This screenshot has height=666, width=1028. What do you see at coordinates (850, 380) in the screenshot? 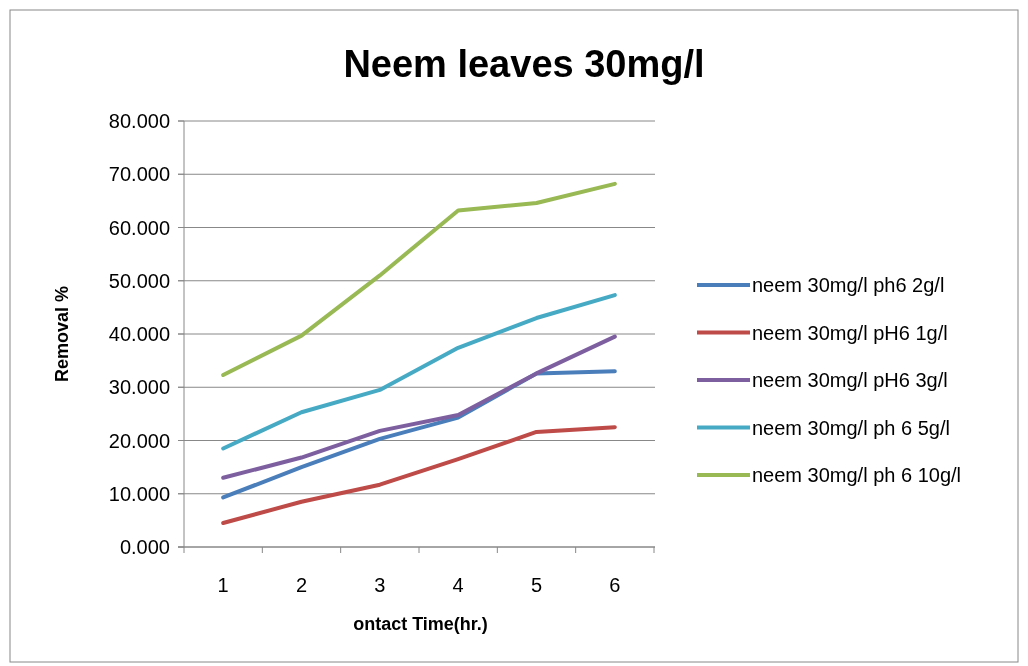
I see `legend-label: neem 30mg/l pH6 3g/l` at bounding box center [850, 380].